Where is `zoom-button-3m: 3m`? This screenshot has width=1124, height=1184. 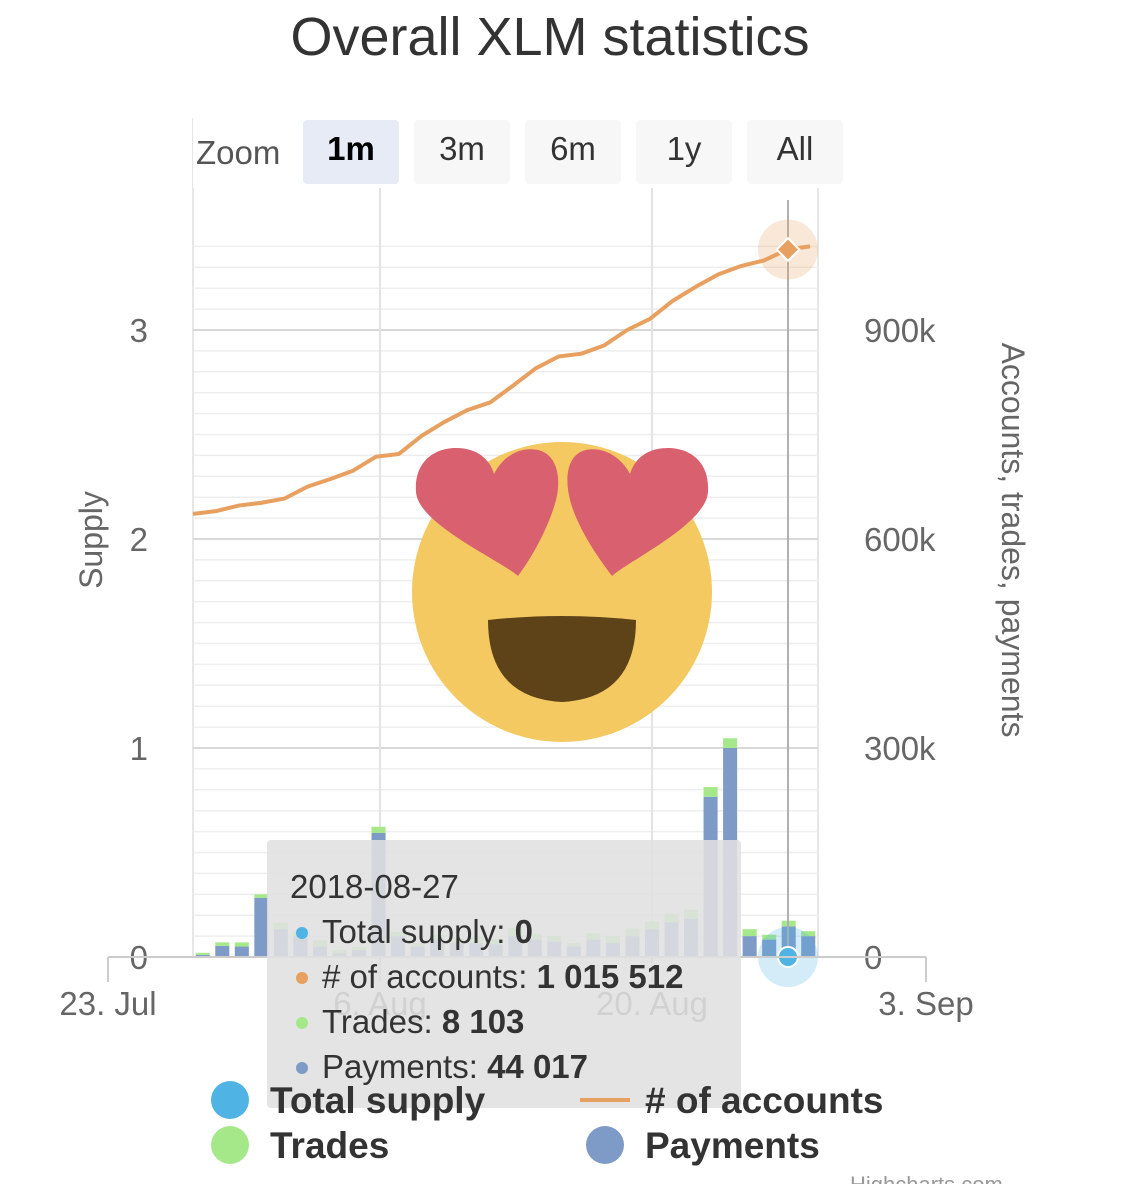
zoom-button-3m: 3m is located at coordinates (462, 152).